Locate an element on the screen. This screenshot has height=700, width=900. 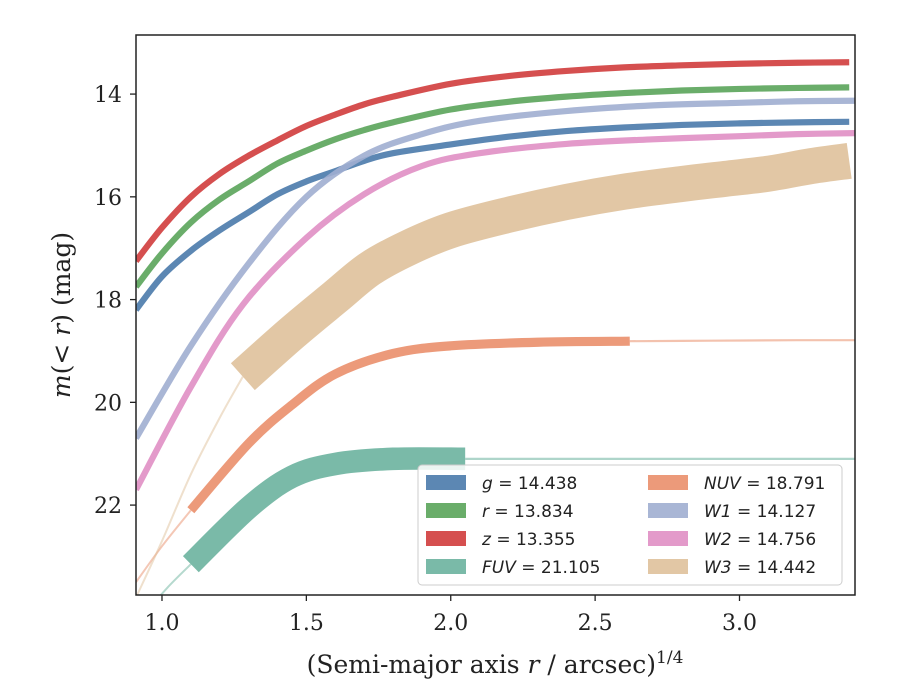
y-tick-label: 16 is located at coordinates (108, 198).